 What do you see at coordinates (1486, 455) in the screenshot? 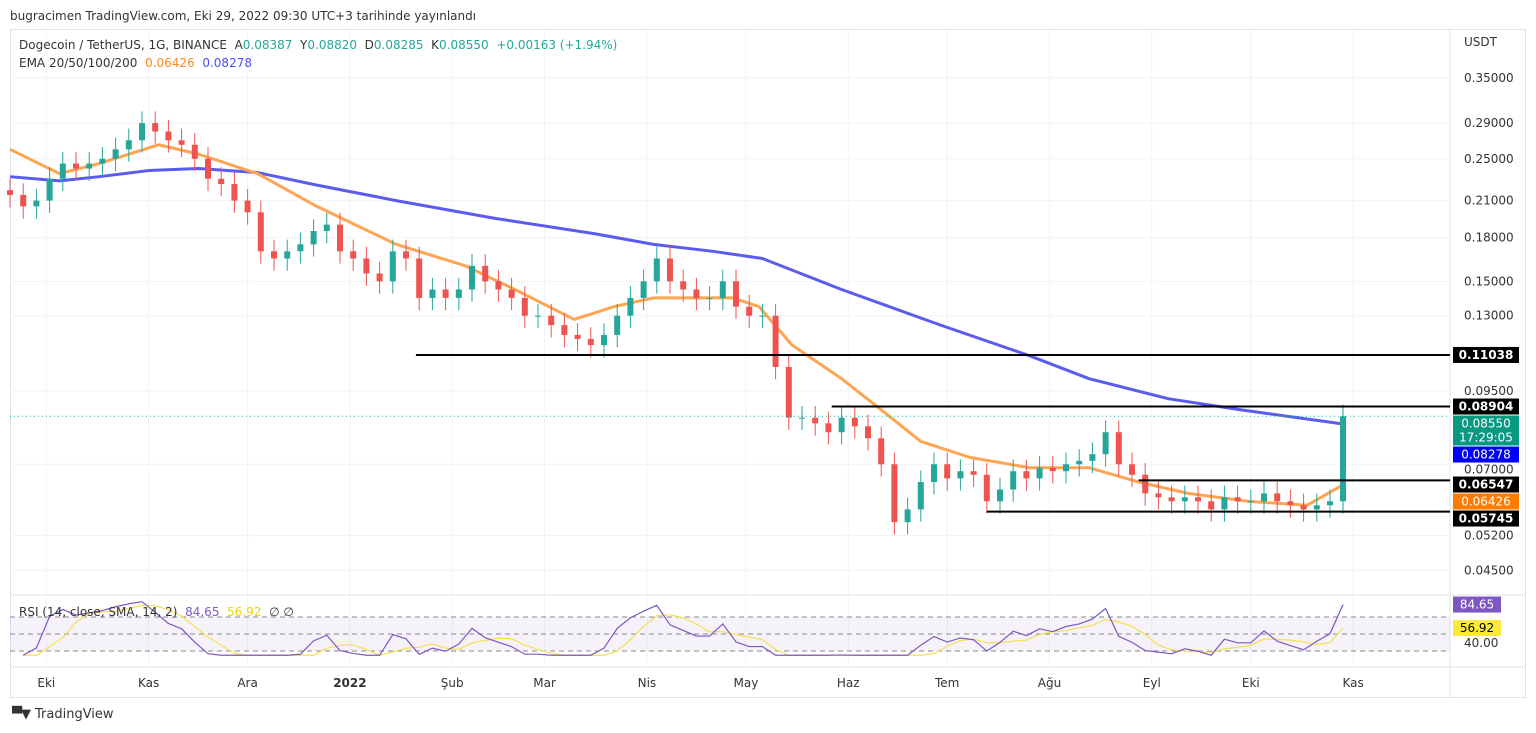
I see `price-axis-tag-label: 0.08278` at bounding box center [1486, 455].